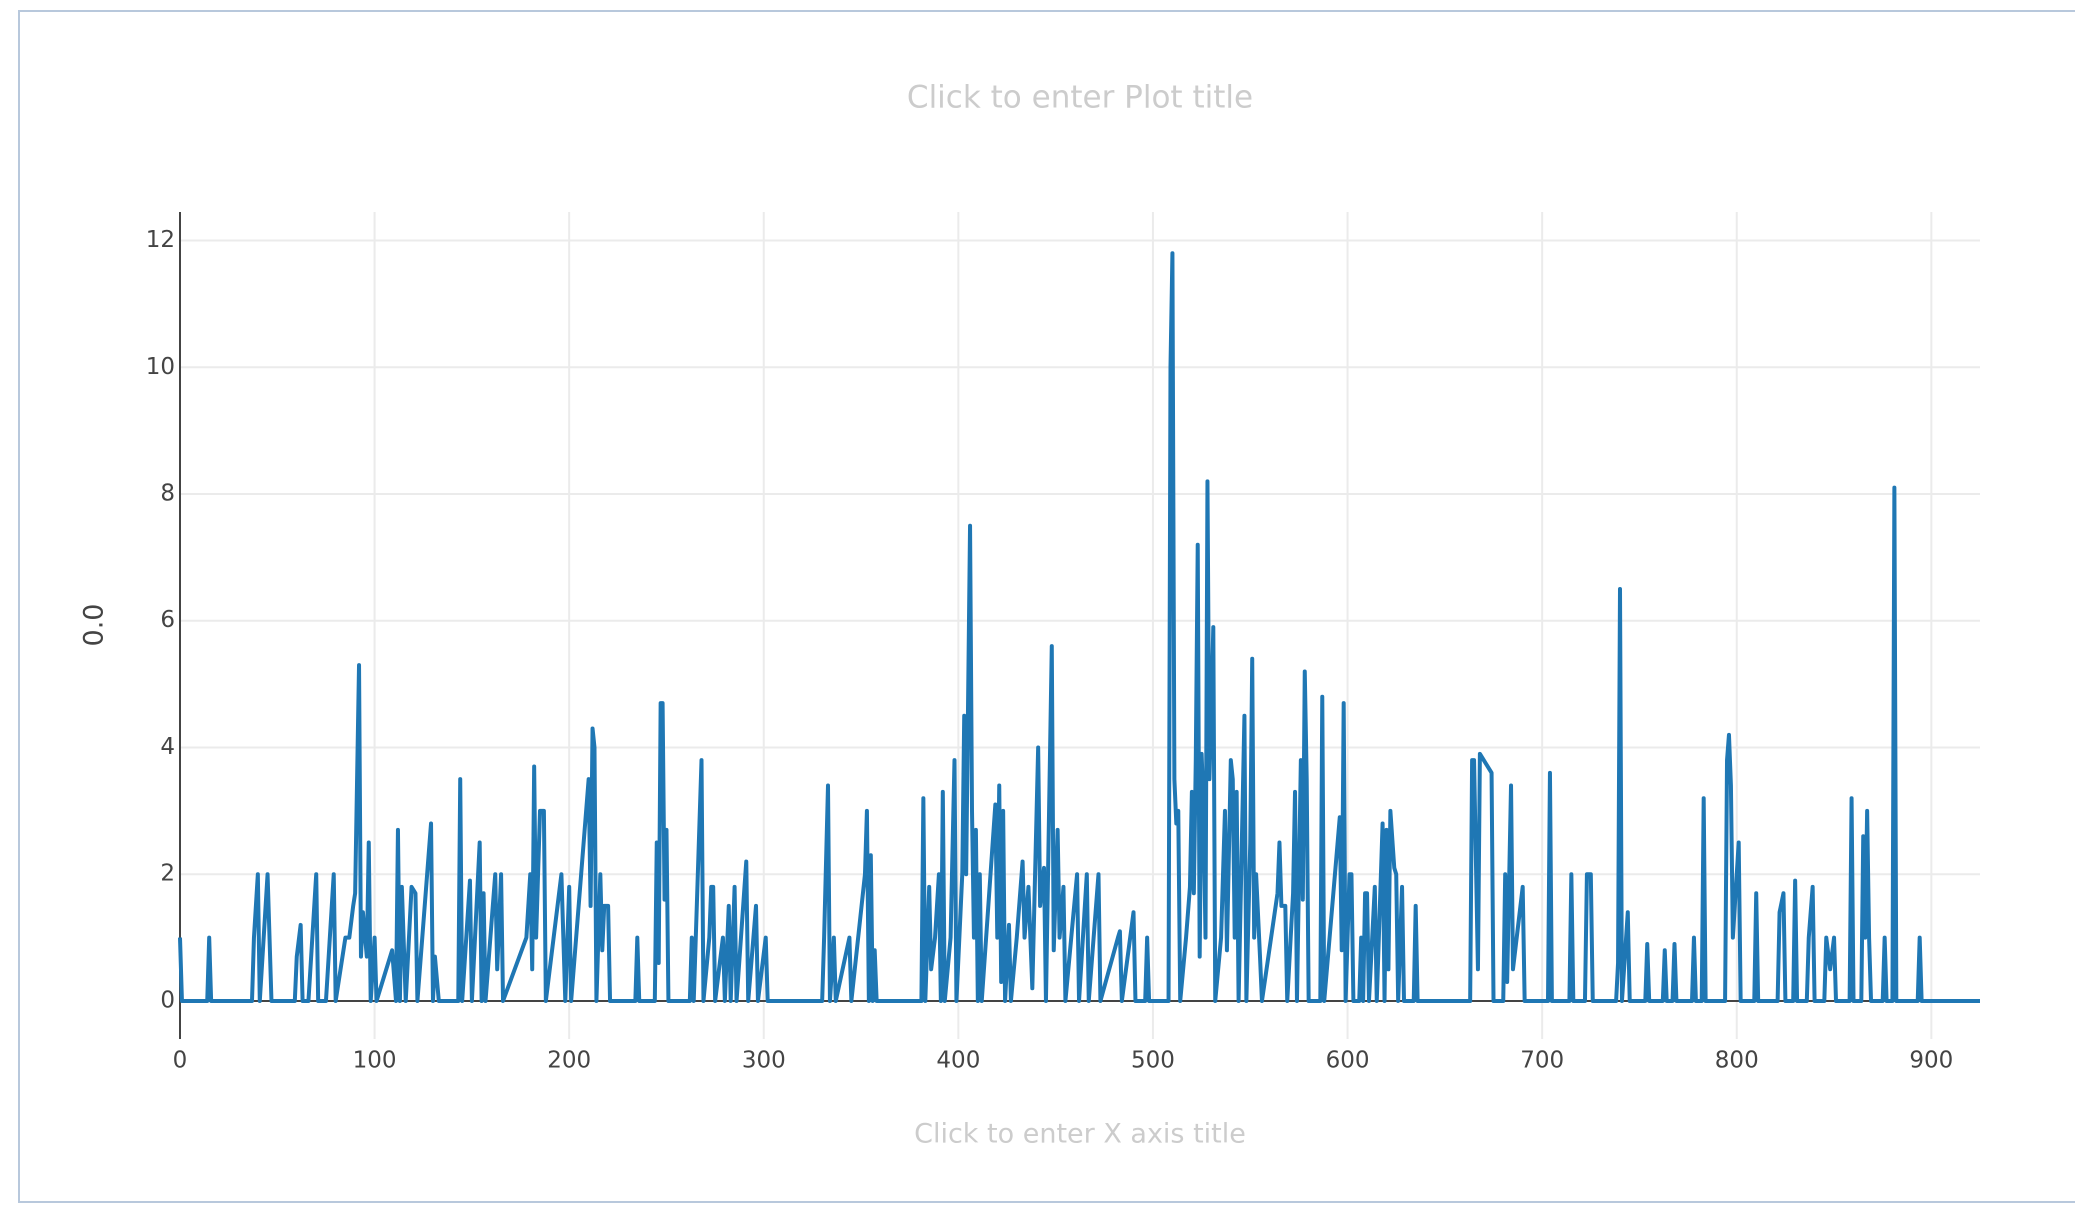 This screenshot has height=1207, width=2075. What do you see at coordinates (167, 494) in the screenshot?
I see `y-tick-label: 8` at bounding box center [167, 494].